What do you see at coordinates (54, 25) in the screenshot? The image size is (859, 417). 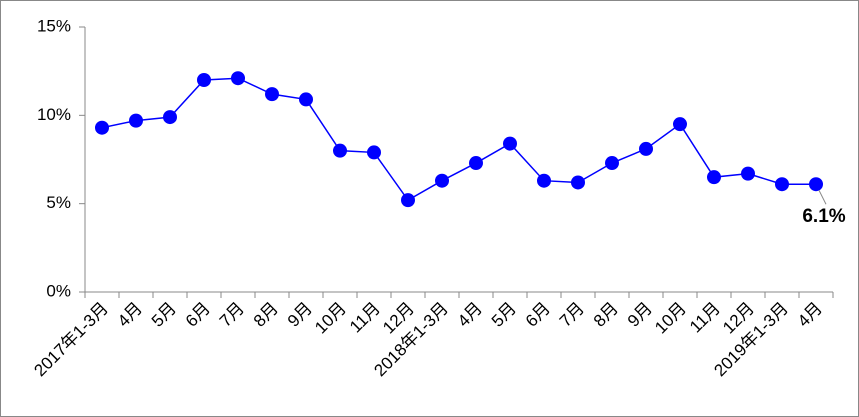 I see `y-tick-label: 15%` at bounding box center [54, 25].